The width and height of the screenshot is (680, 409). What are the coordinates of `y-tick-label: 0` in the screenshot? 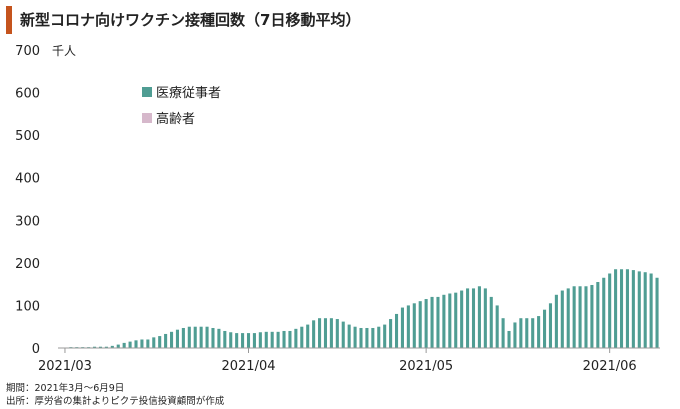 It's located at (36, 349).